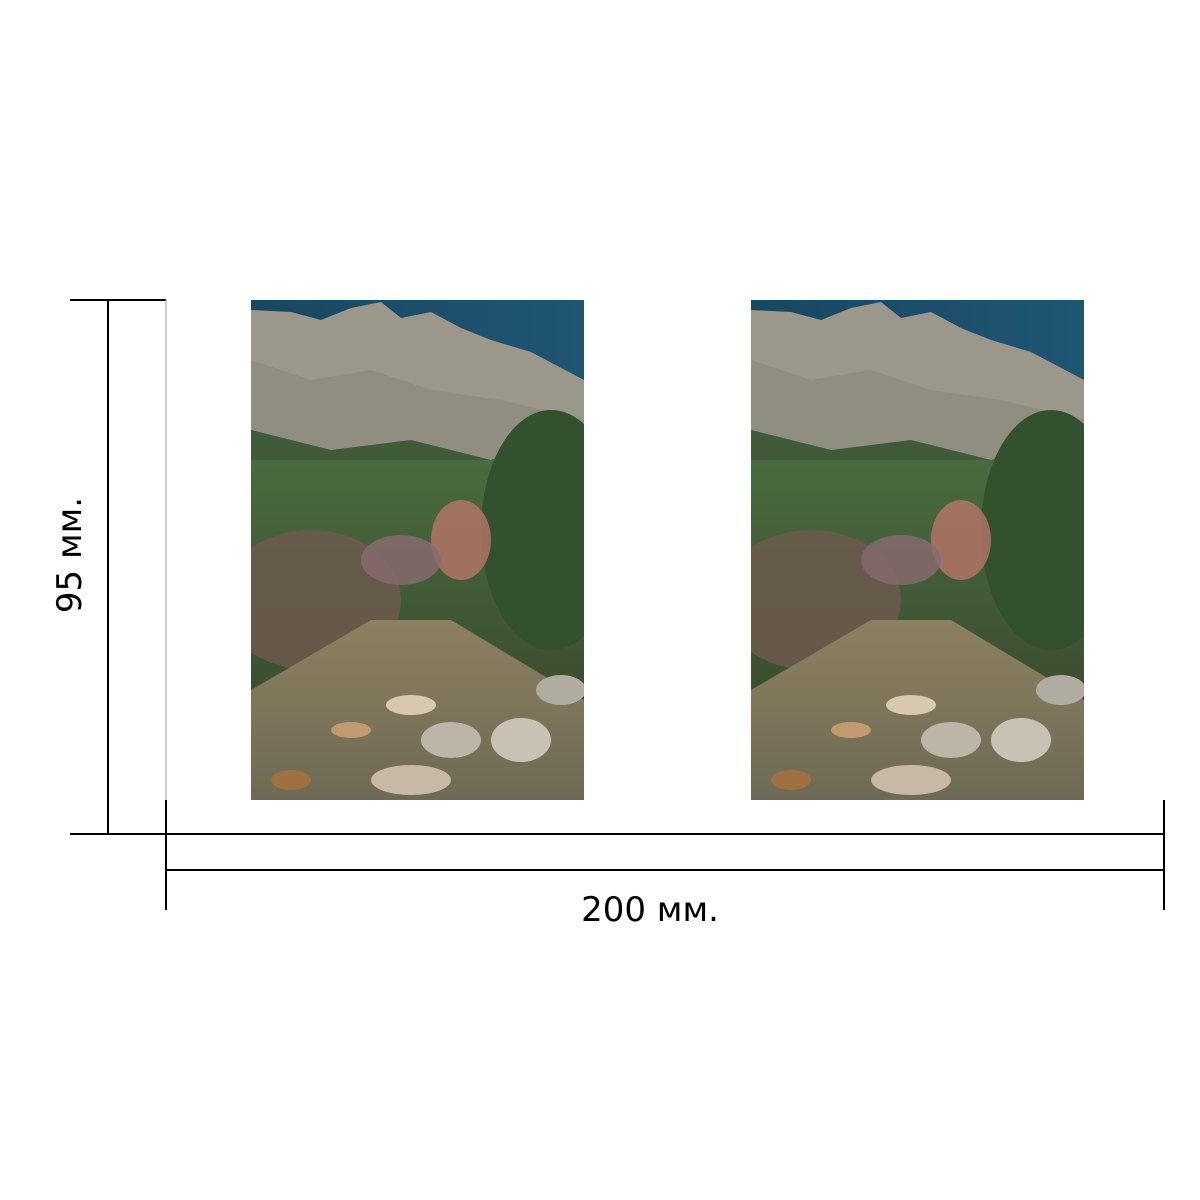 The height and width of the screenshot is (1200, 1200). I want to click on width-label: 200 мм., so click(650, 910).